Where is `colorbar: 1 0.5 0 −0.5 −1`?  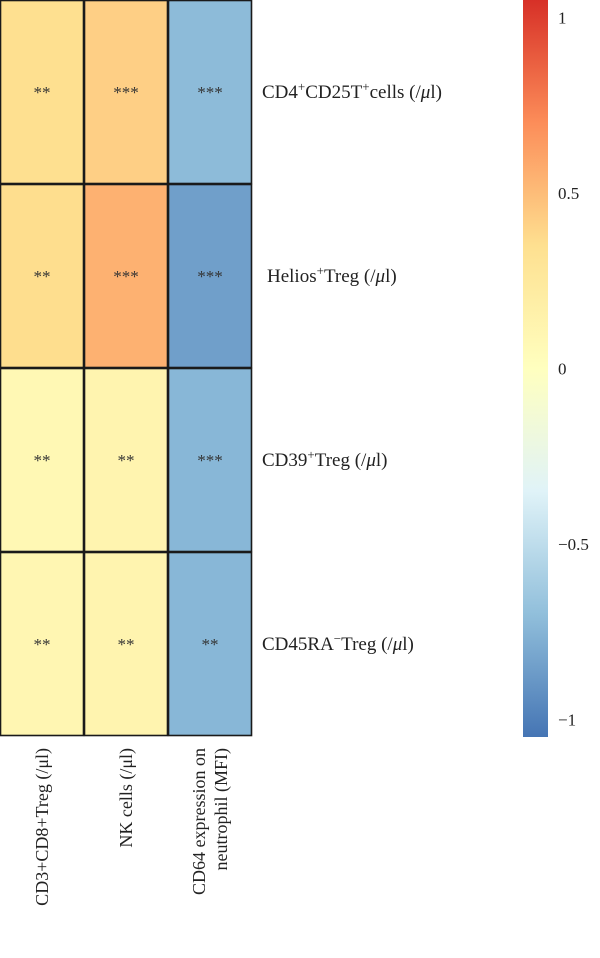 colorbar: 1 0.5 0 −0.5 −1 is located at coordinates (556, 368).